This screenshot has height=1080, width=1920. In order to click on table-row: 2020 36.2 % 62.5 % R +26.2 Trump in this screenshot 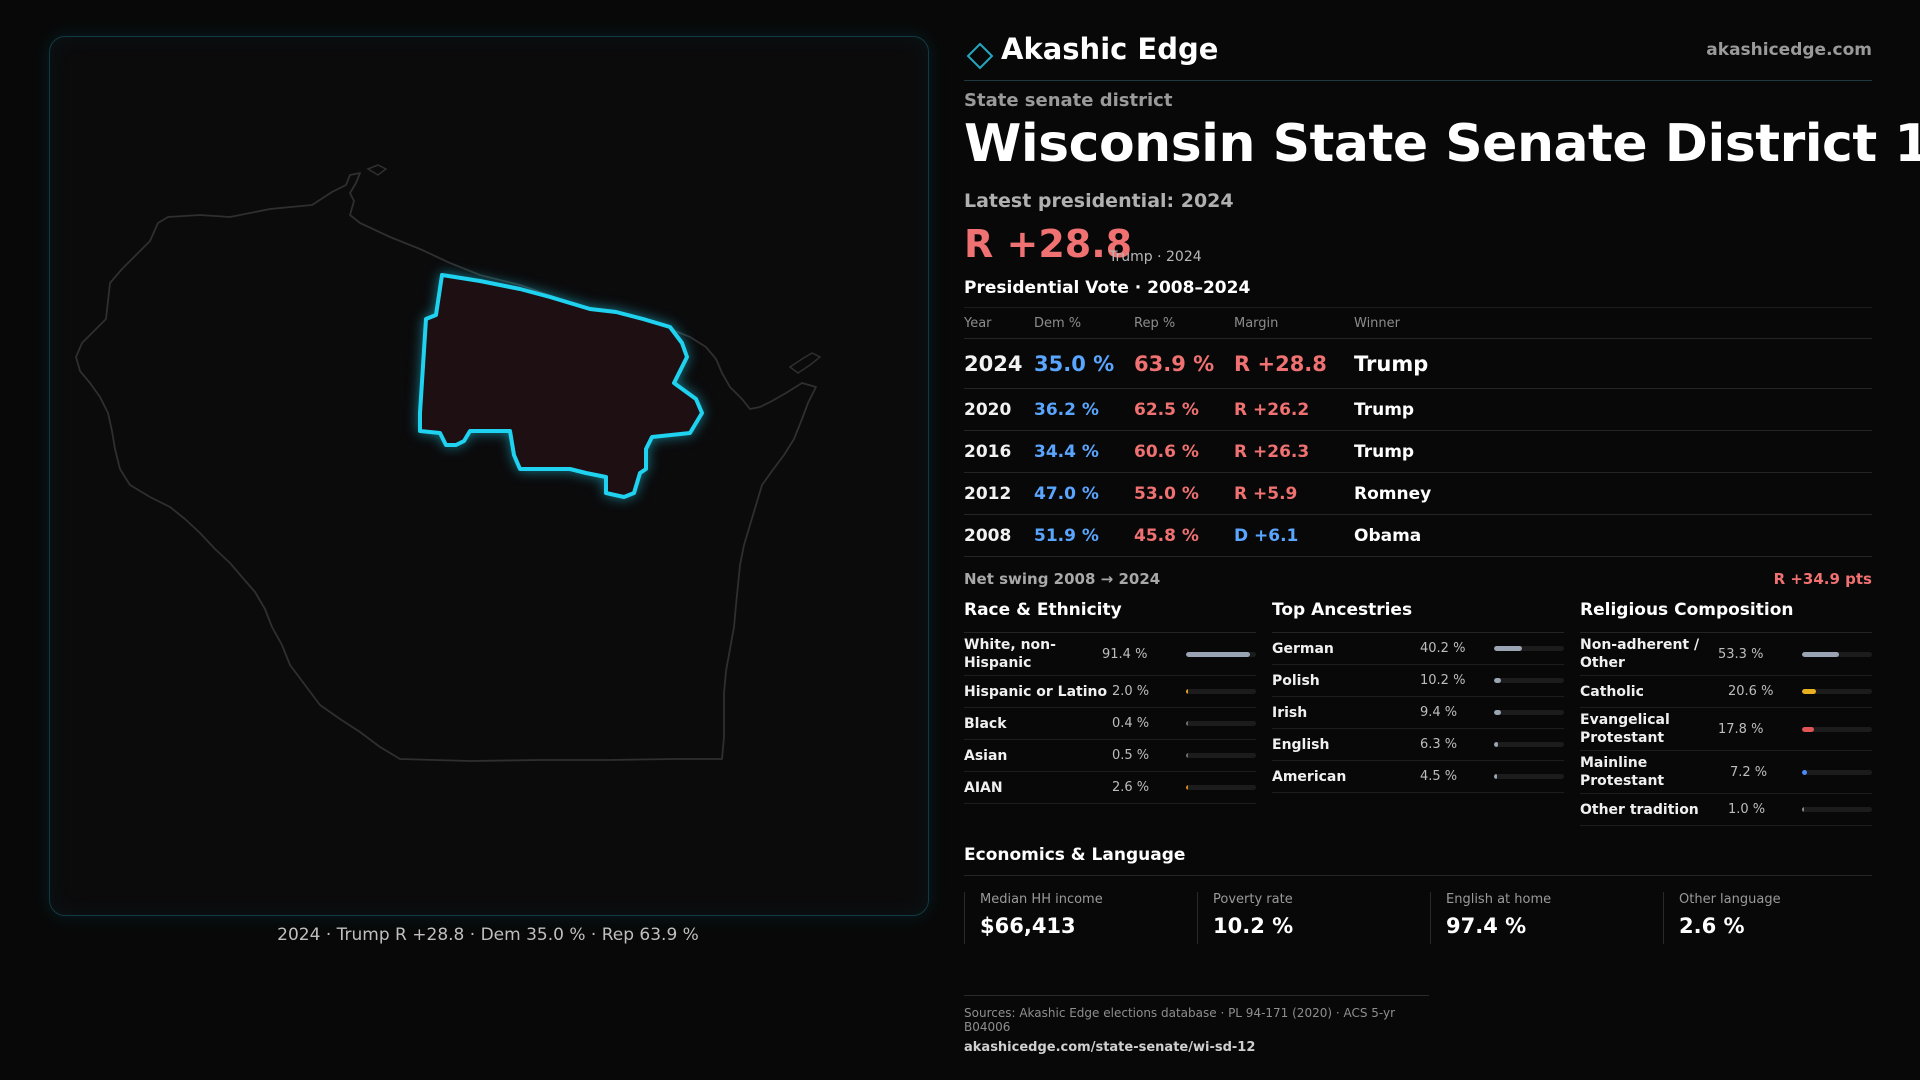, I will do `click(1418, 409)`.